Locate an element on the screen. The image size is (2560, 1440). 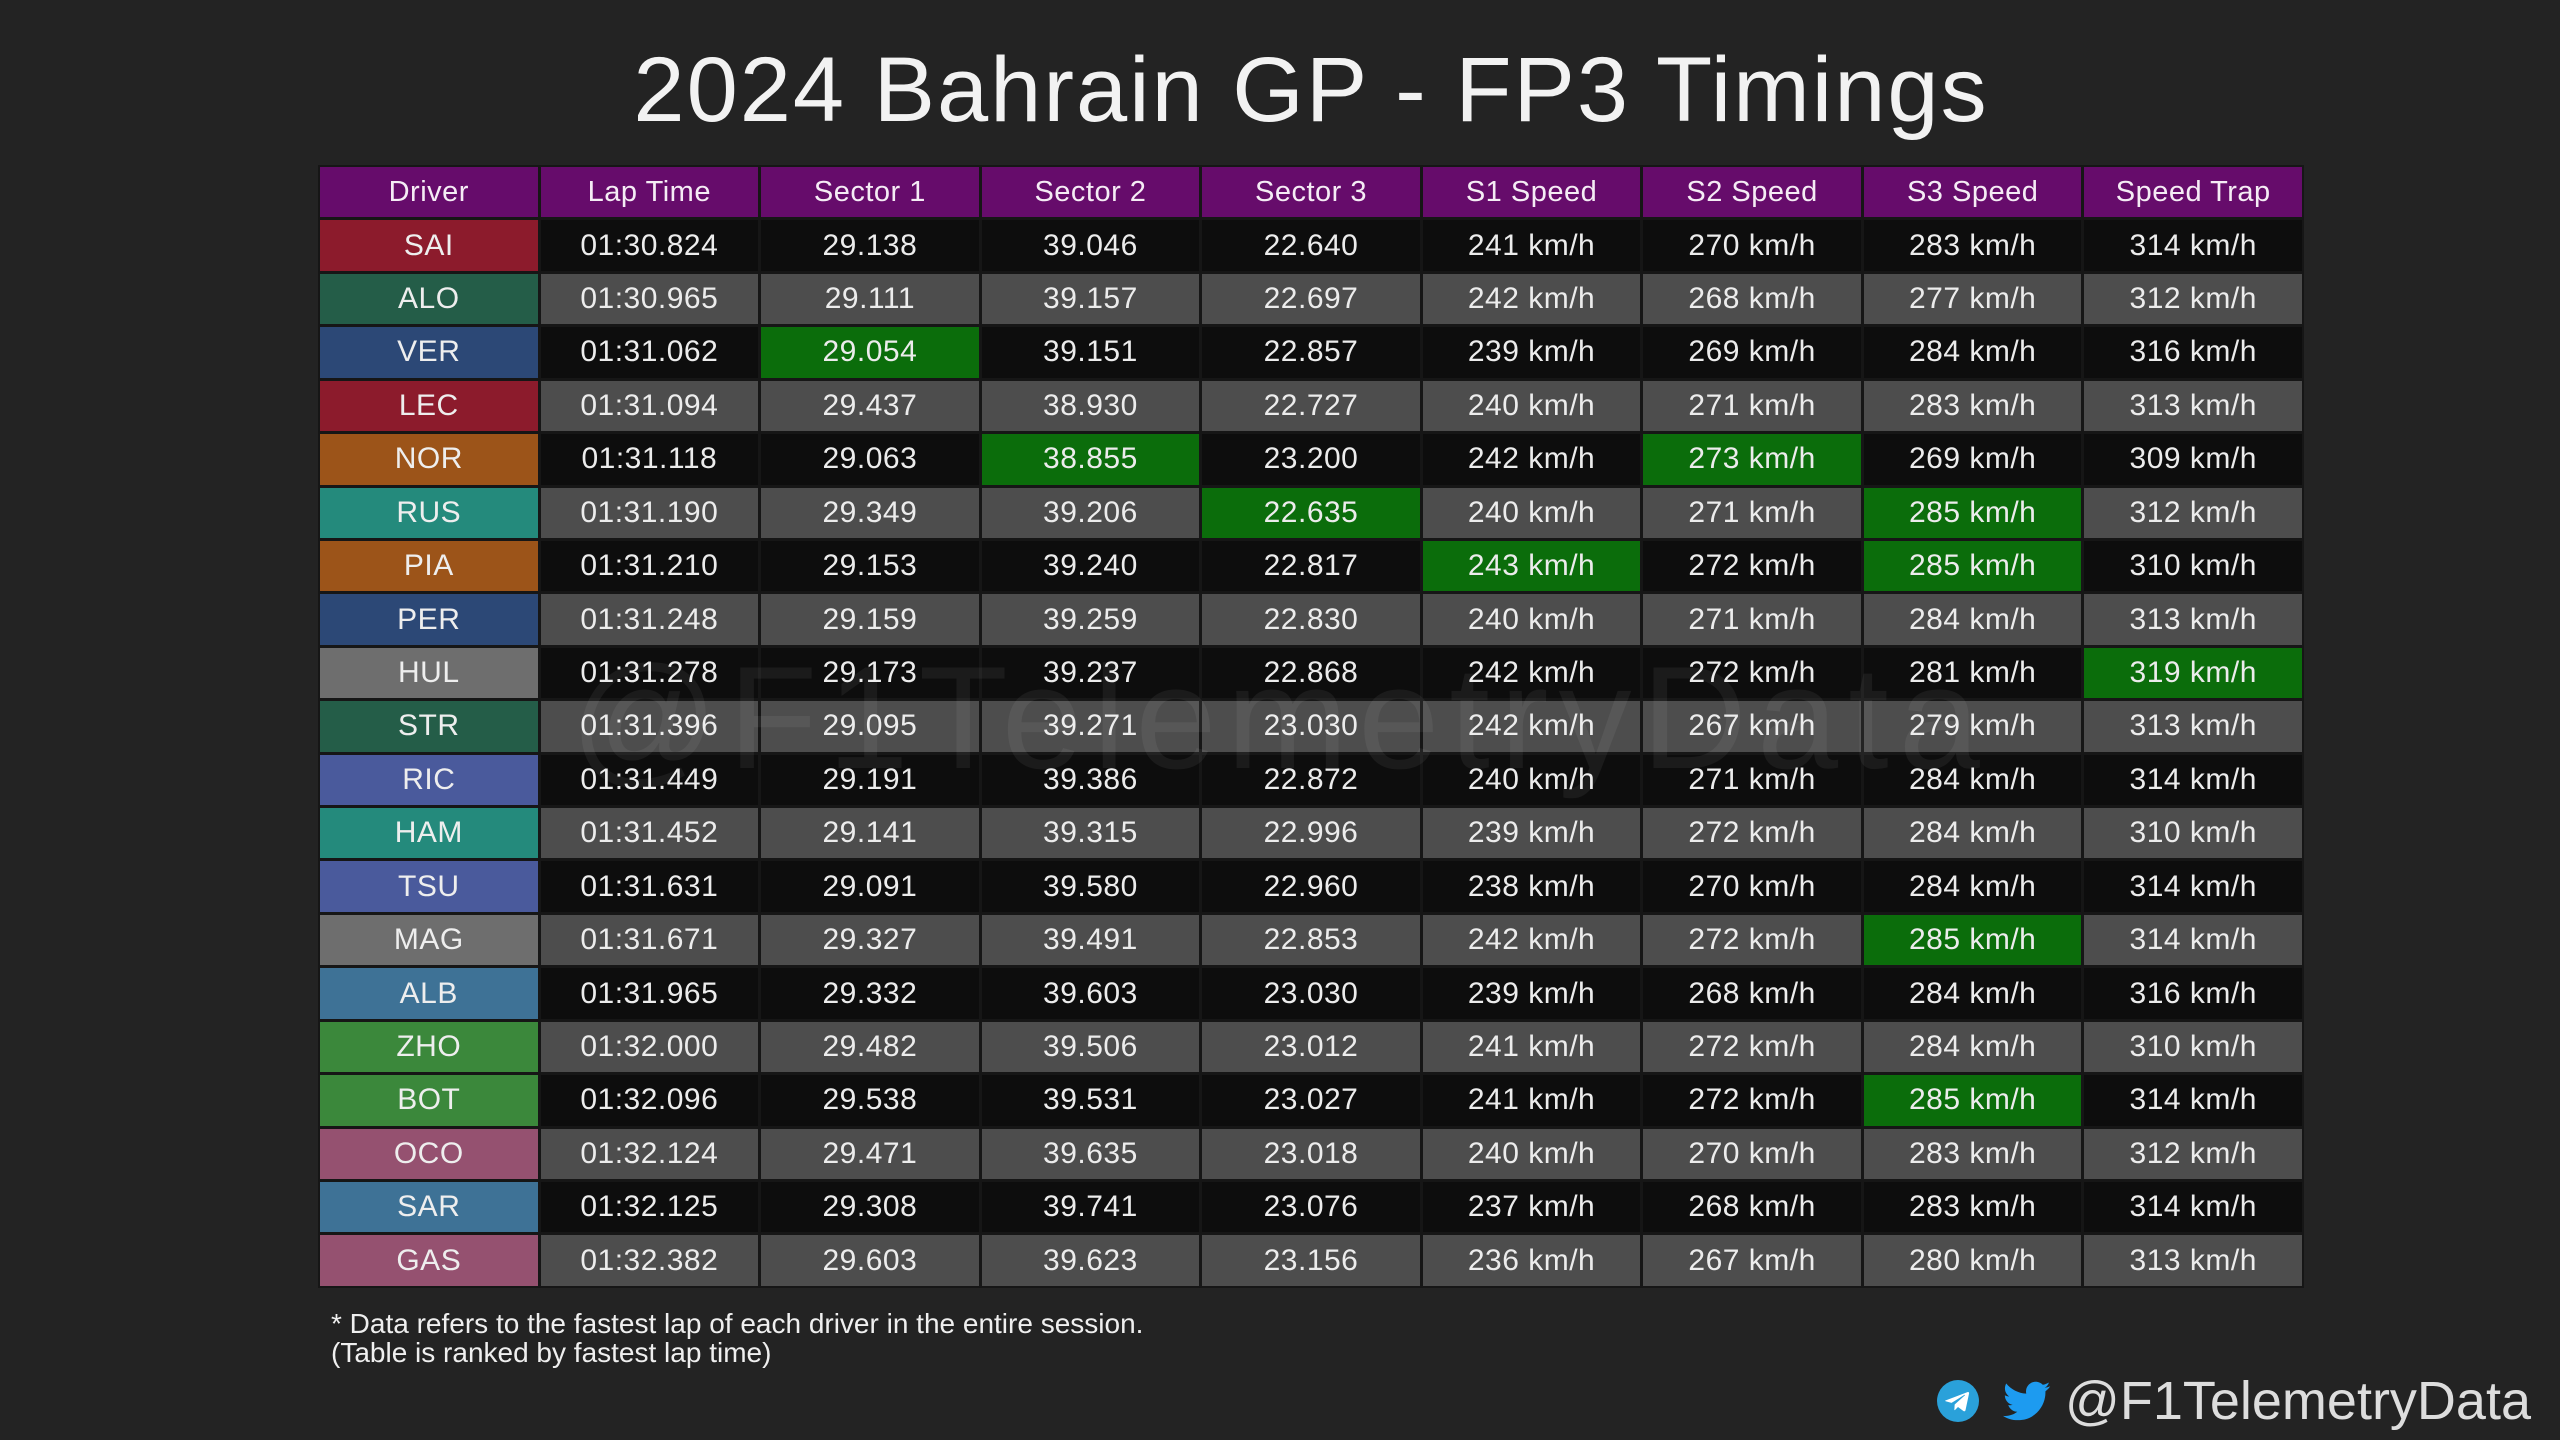
cell-nor-s3-speed: 269 km/h is located at coordinates (1972, 459).